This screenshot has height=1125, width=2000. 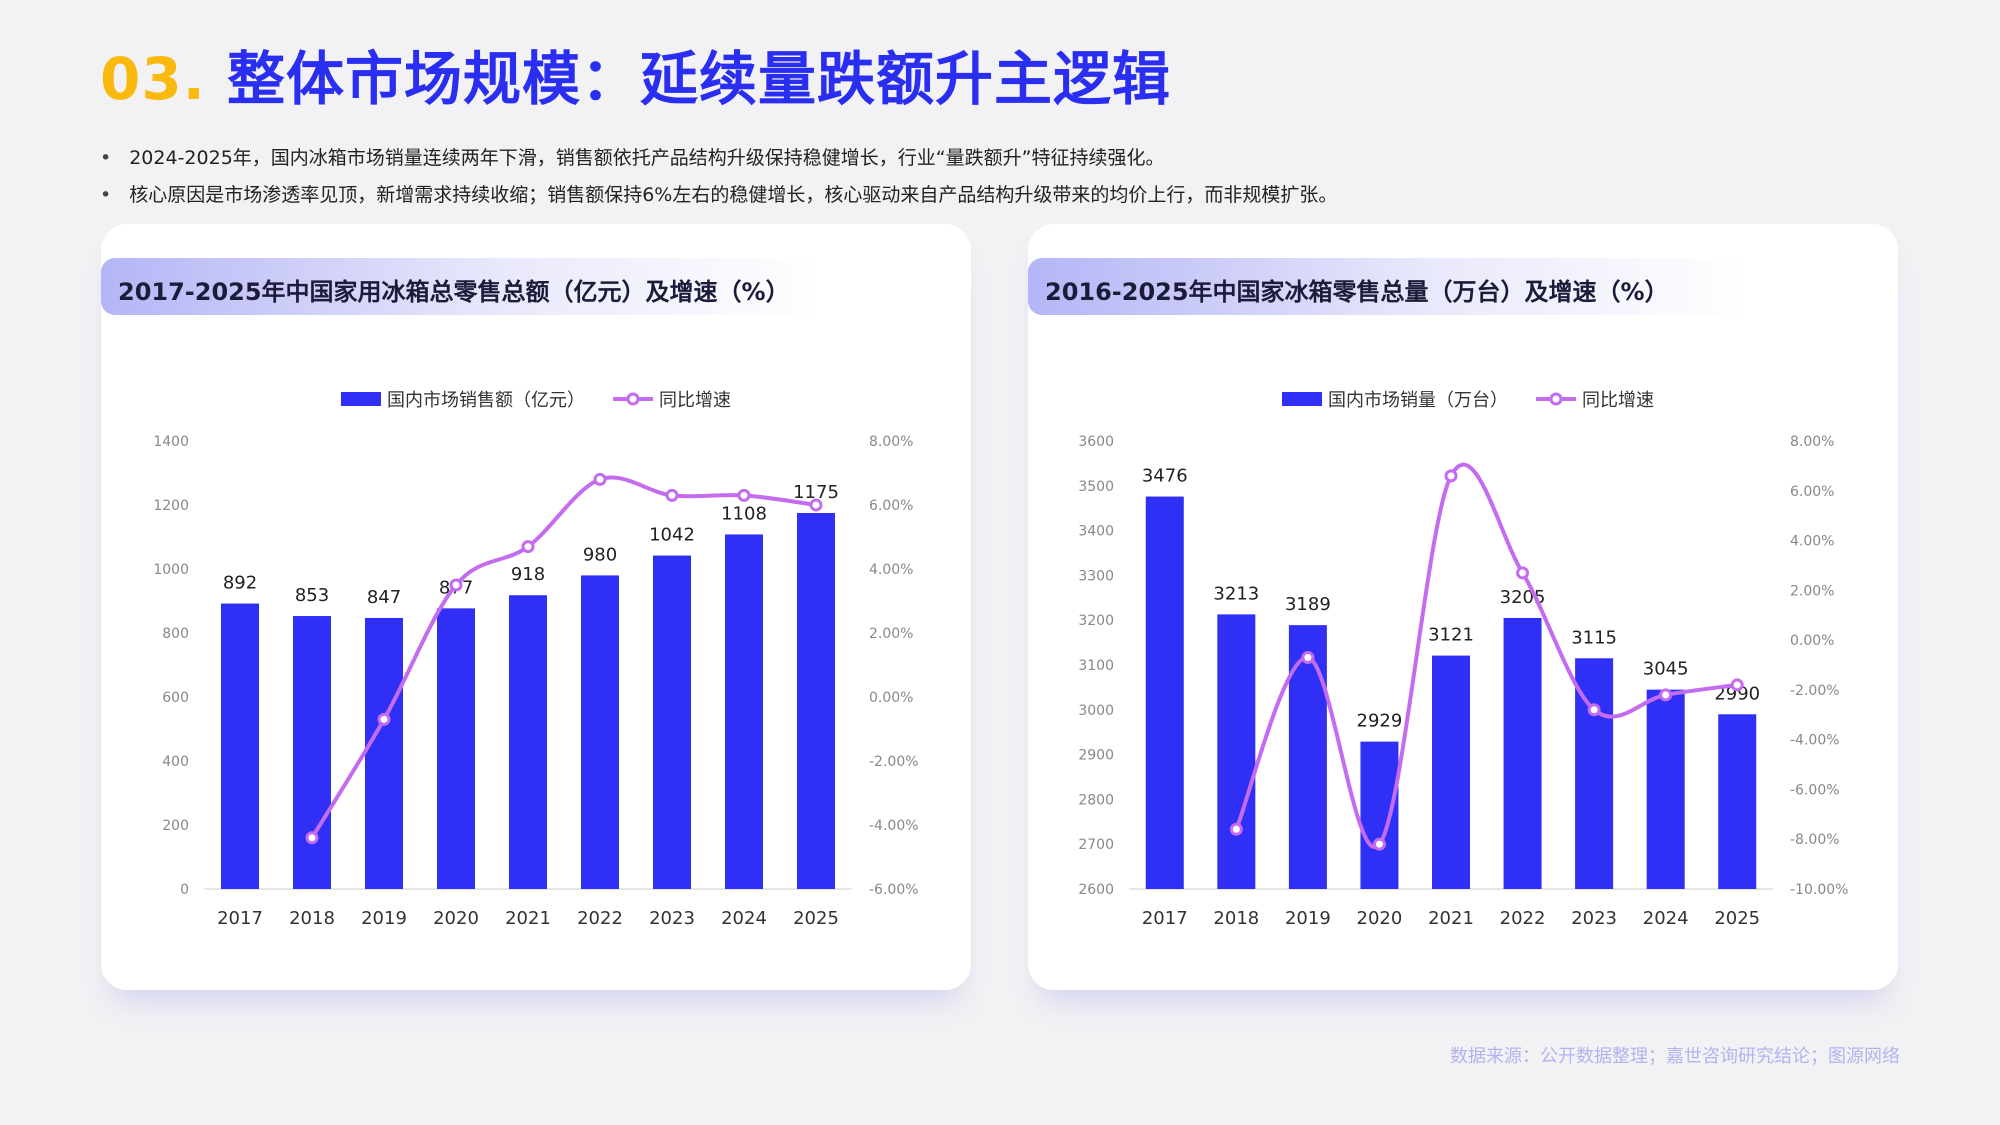 I want to click on y-right-tick-label: -8.00%, so click(x=1815, y=840).